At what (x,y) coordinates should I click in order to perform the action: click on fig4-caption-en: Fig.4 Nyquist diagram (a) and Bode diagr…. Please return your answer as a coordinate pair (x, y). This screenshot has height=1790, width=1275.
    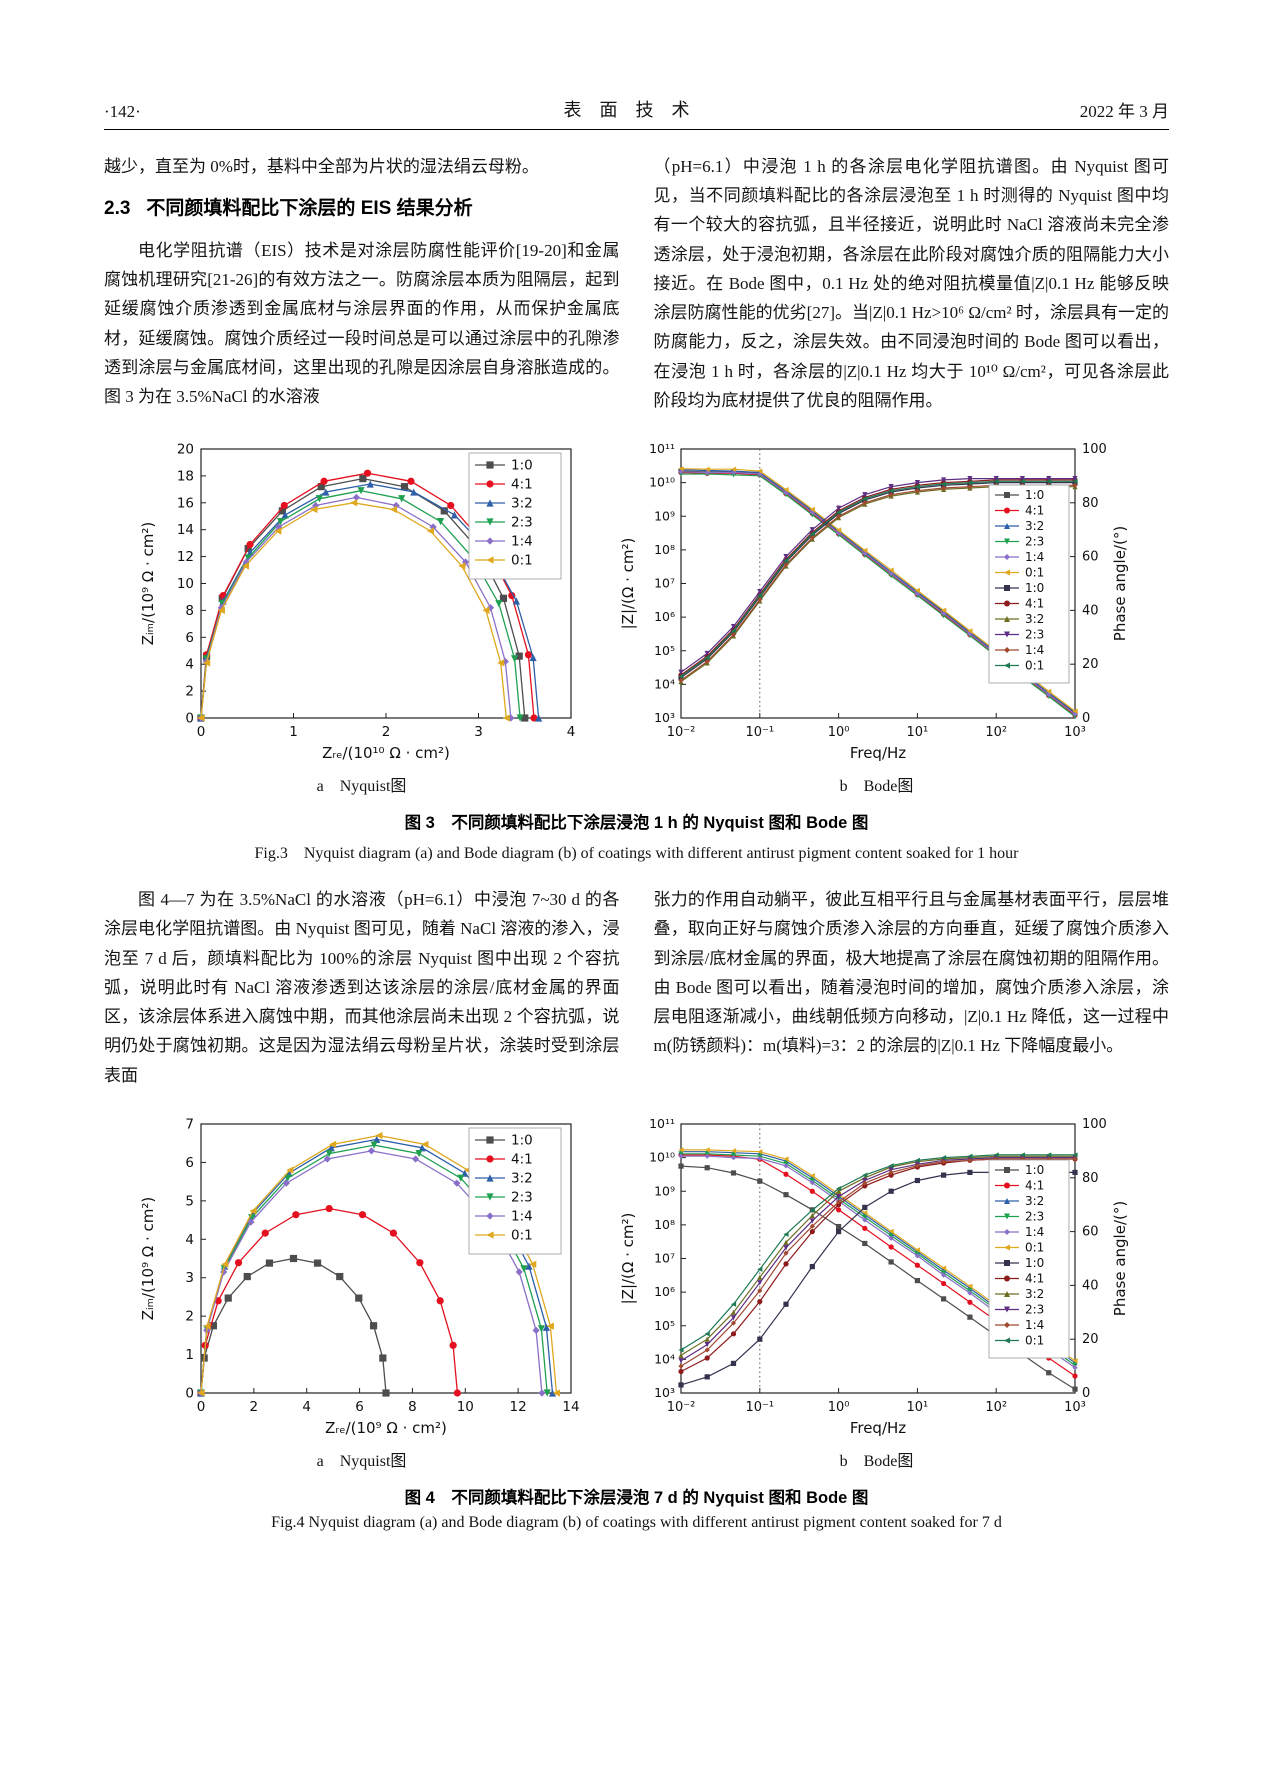
    Looking at the image, I should click on (636, 1522).